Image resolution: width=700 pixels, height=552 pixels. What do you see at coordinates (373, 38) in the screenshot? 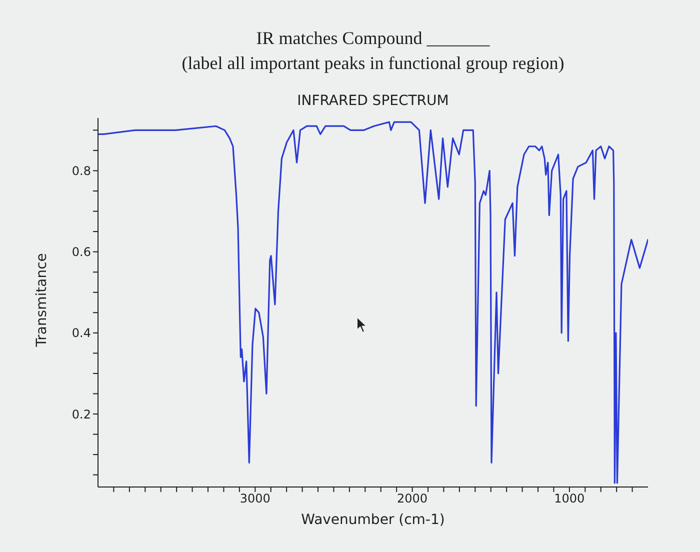
I see `chart-title: IR matches Compound _______` at bounding box center [373, 38].